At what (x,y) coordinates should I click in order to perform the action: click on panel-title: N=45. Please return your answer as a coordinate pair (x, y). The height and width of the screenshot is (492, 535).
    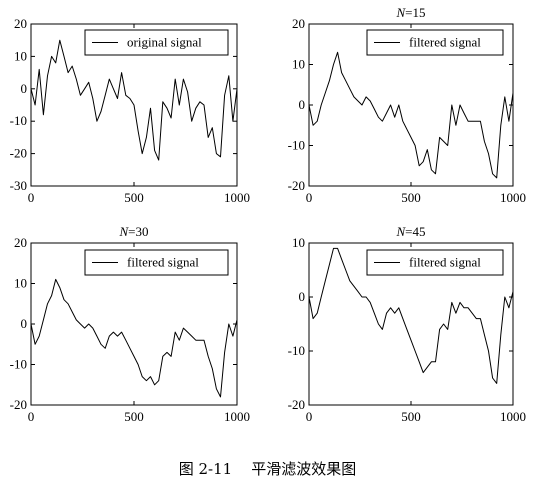
    Looking at the image, I should click on (410, 231).